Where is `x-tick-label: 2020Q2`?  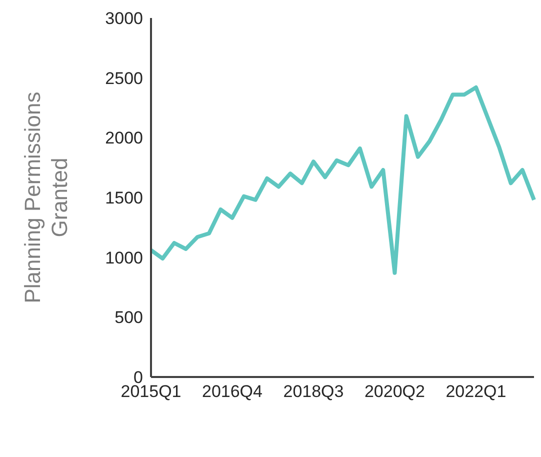
x-tick-label: 2020Q2 is located at coordinates (394, 392).